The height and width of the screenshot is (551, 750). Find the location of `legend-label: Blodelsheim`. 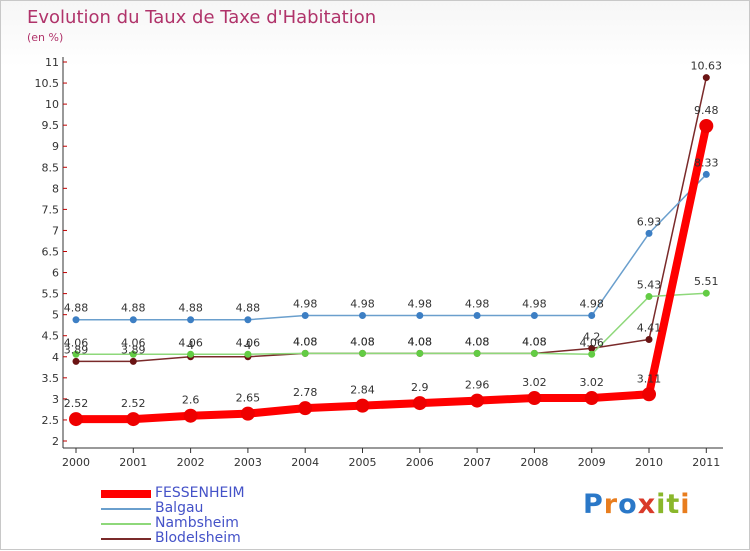

legend-label: Blodelsheim is located at coordinates (198, 538).